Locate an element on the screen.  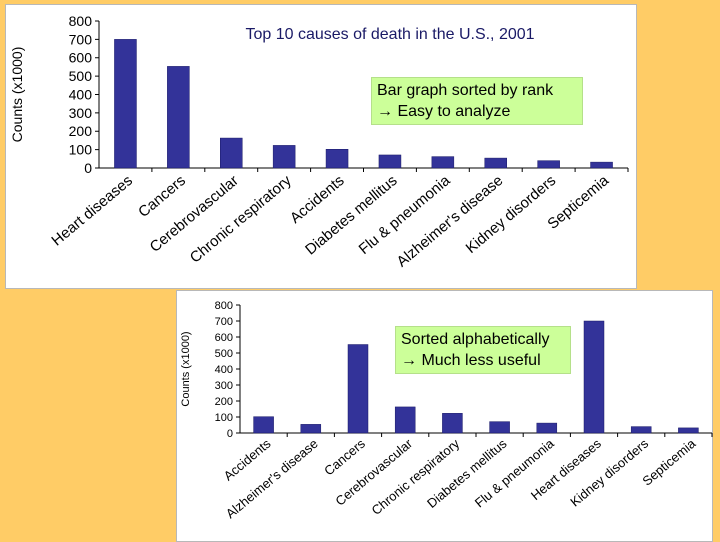
bottom-category-label: Chronic respiratory is located at coordinates (416, 476).